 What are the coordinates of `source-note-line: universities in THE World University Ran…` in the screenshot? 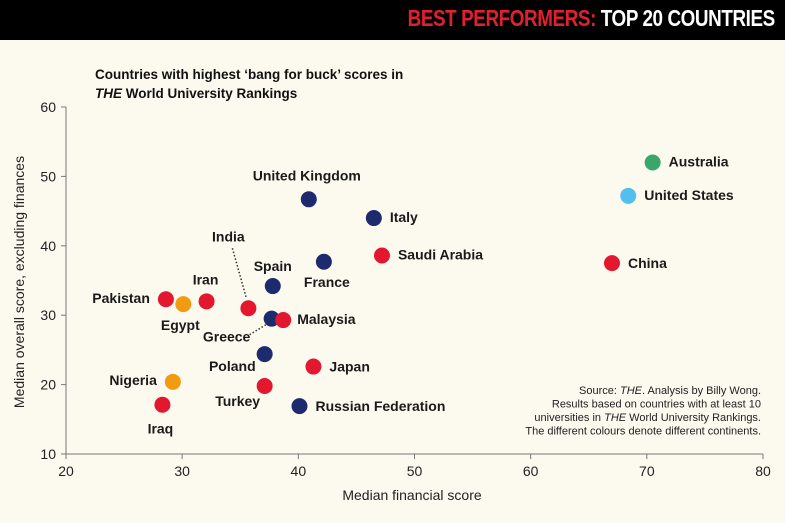 It's located at (647, 418).